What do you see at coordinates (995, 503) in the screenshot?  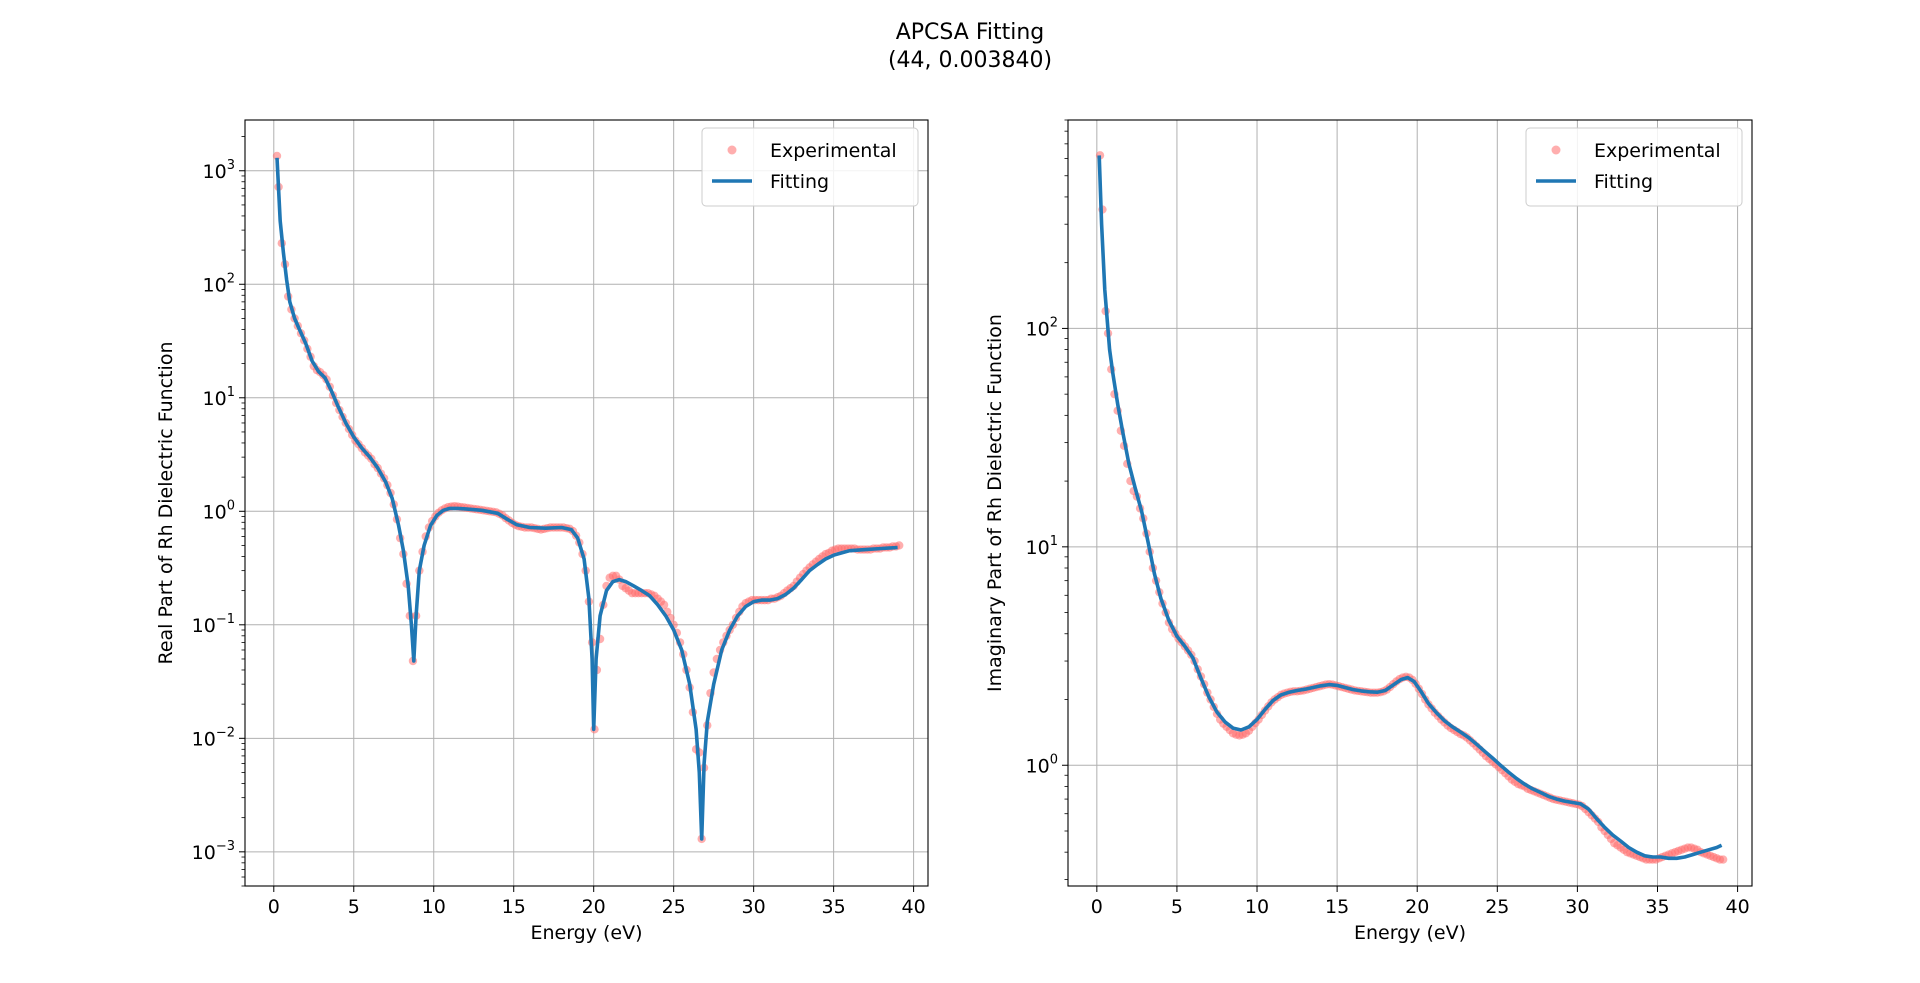 I see `y-axis-label: Imaginary Part of Rh Dielectric Function` at bounding box center [995, 503].